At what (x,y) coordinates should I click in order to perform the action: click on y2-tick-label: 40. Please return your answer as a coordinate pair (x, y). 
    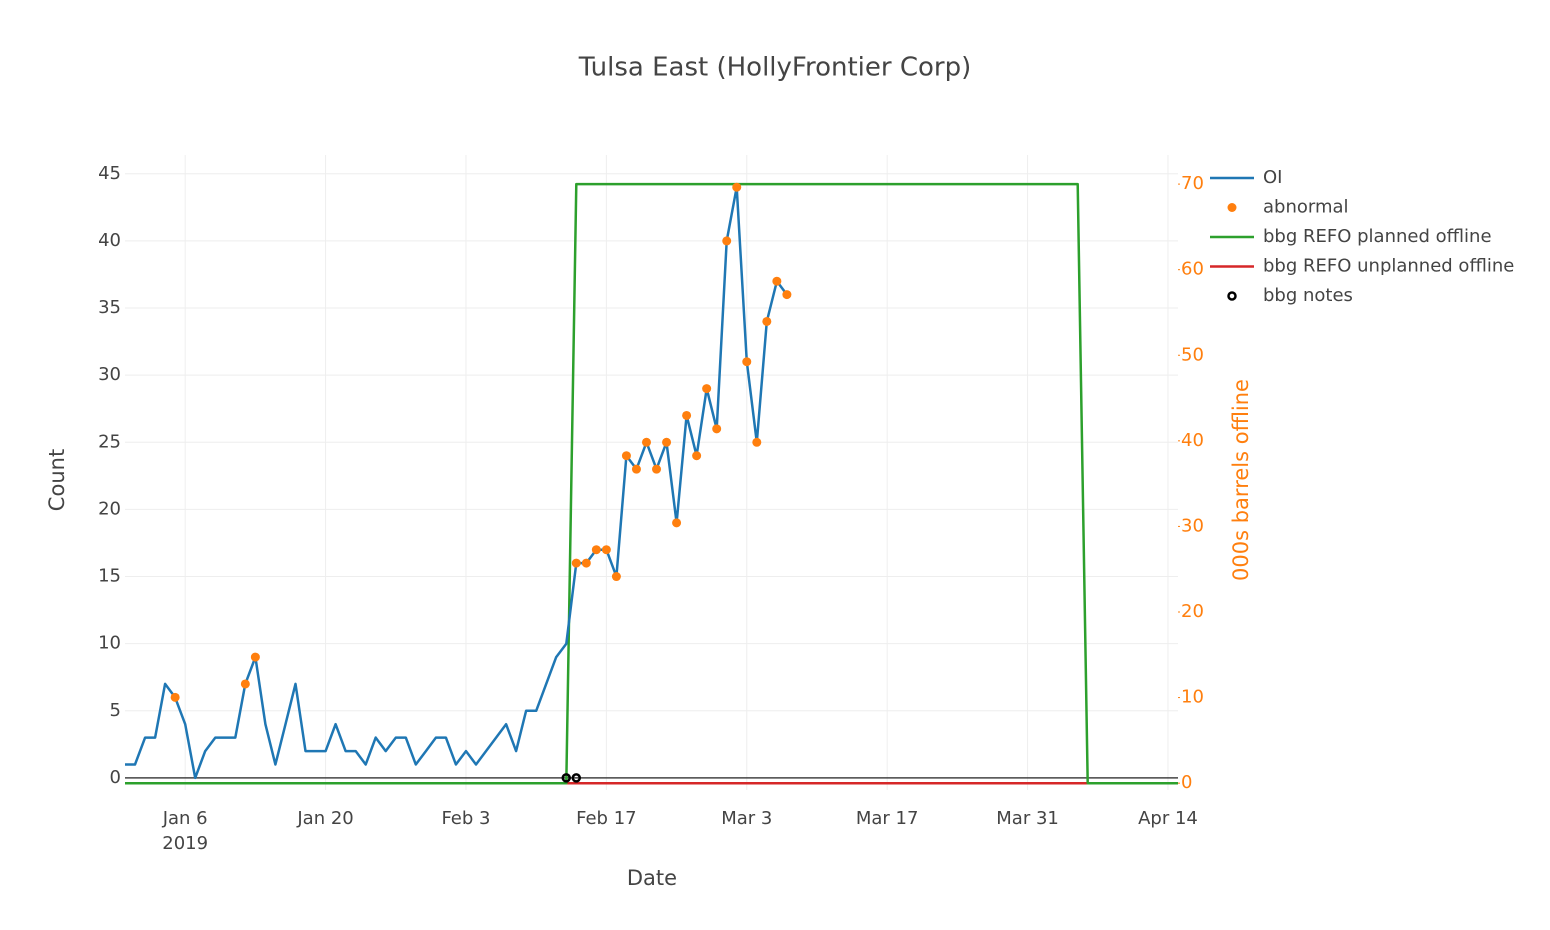
    Looking at the image, I should click on (1192, 440).